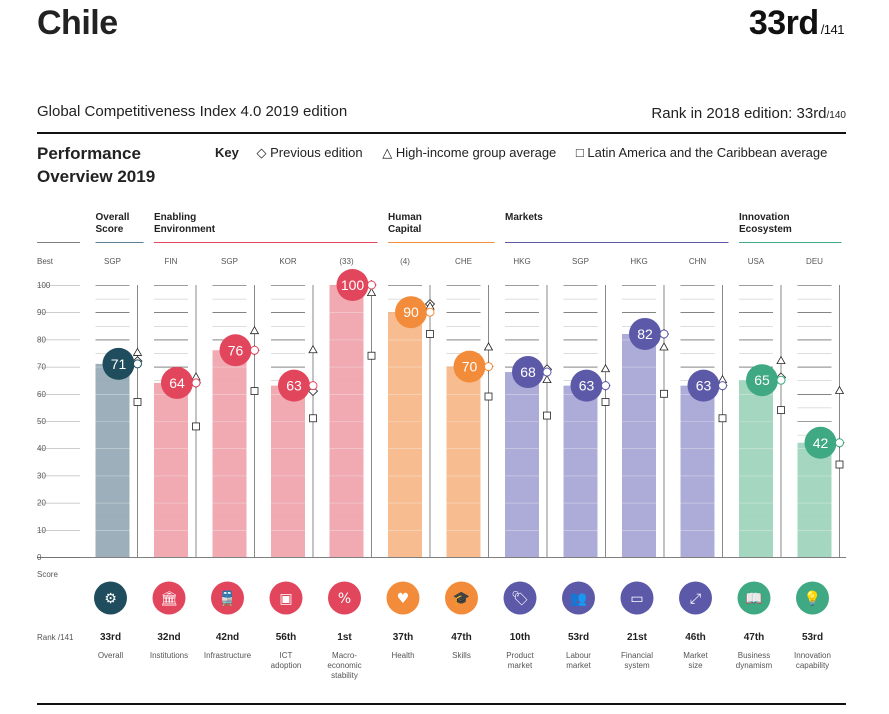  I want to click on pillar-name: Infrastructure, so click(228, 655).